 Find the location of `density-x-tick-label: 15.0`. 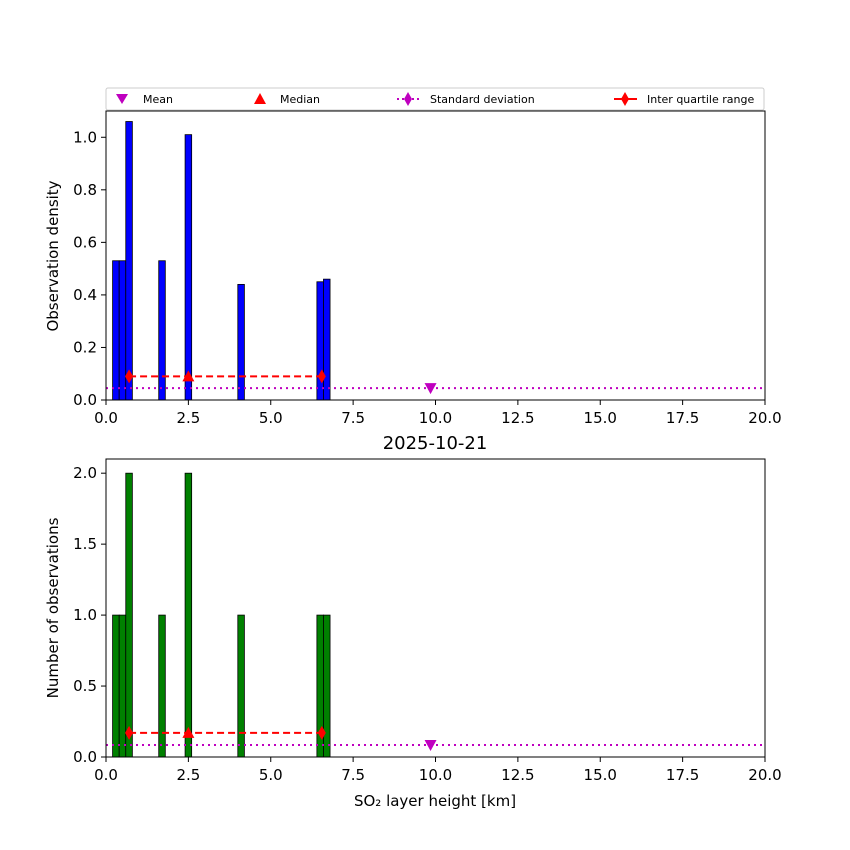

density-x-tick-label: 15.0 is located at coordinates (600, 418).